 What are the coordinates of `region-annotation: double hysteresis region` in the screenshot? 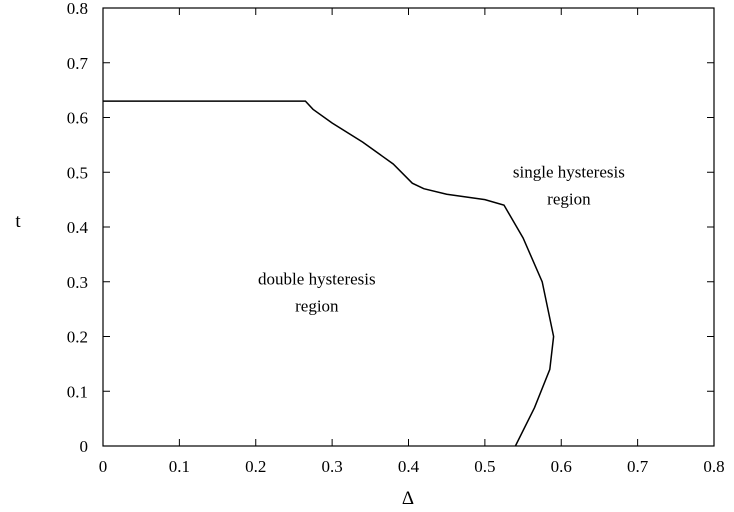 It's located at (317, 292).